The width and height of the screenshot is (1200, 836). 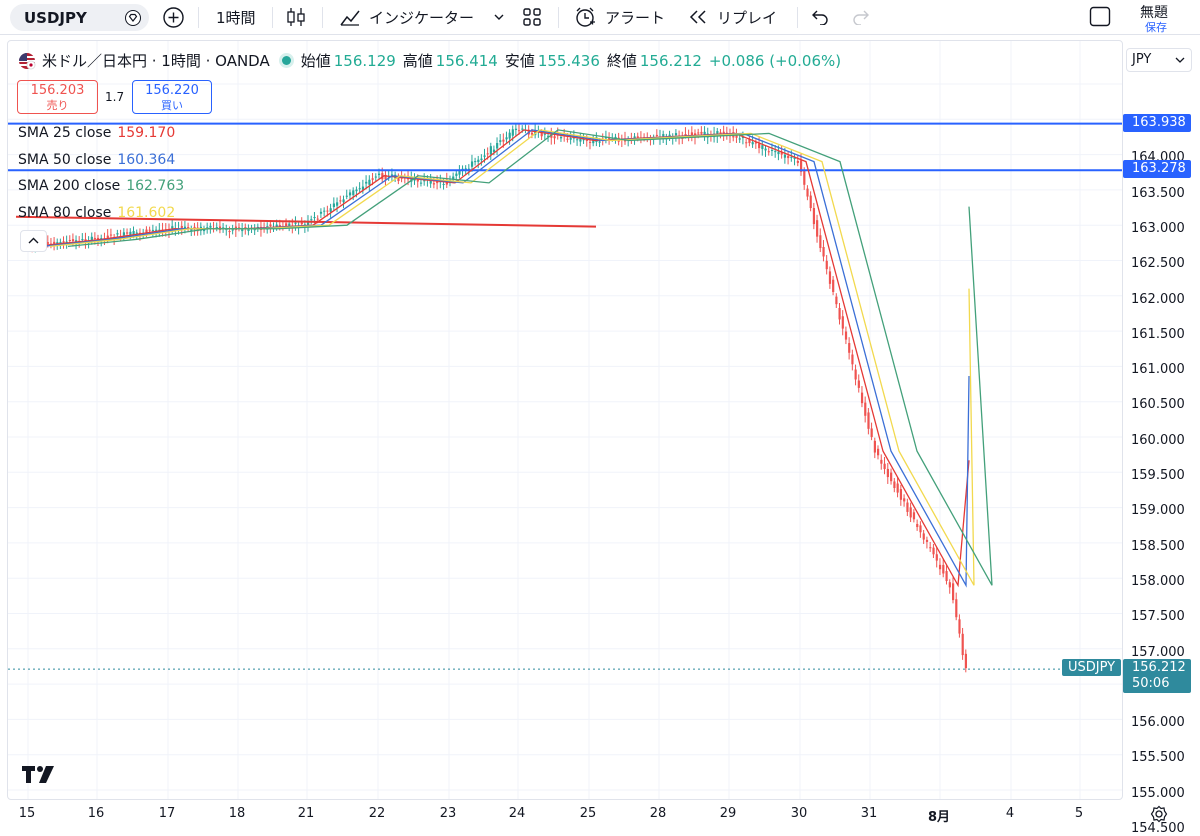 I want to click on indicator-sma80: SMA 80 close 161.602, so click(x=96, y=213).